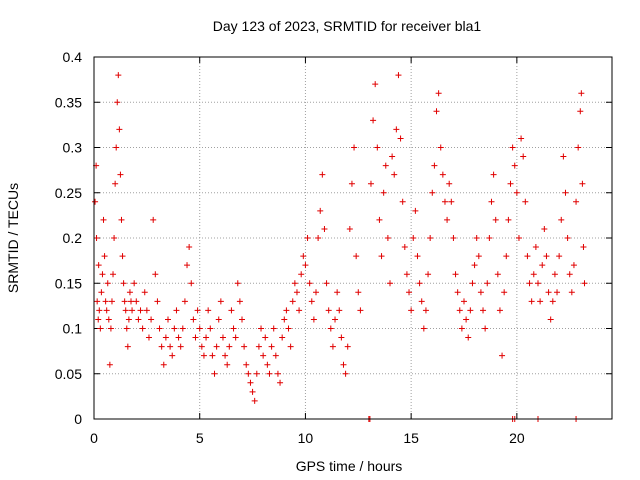  Describe the element at coordinates (13, 238) in the screenshot. I see `y-axis-label: SRMTID / TECUs` at that location.